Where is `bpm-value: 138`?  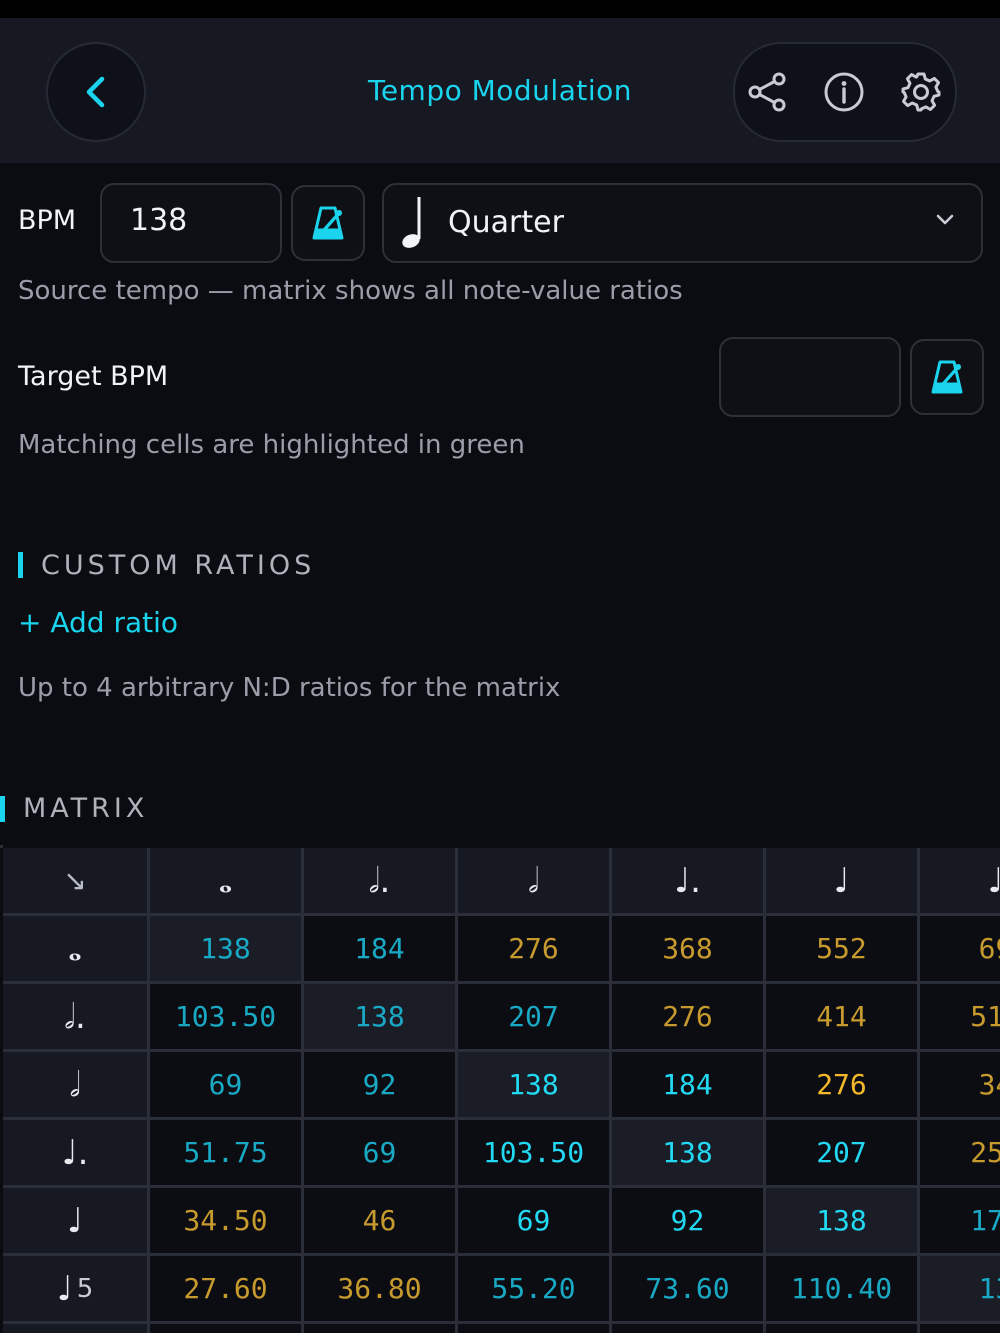
bpm-value: 138 is located at coordinates (159, 220).